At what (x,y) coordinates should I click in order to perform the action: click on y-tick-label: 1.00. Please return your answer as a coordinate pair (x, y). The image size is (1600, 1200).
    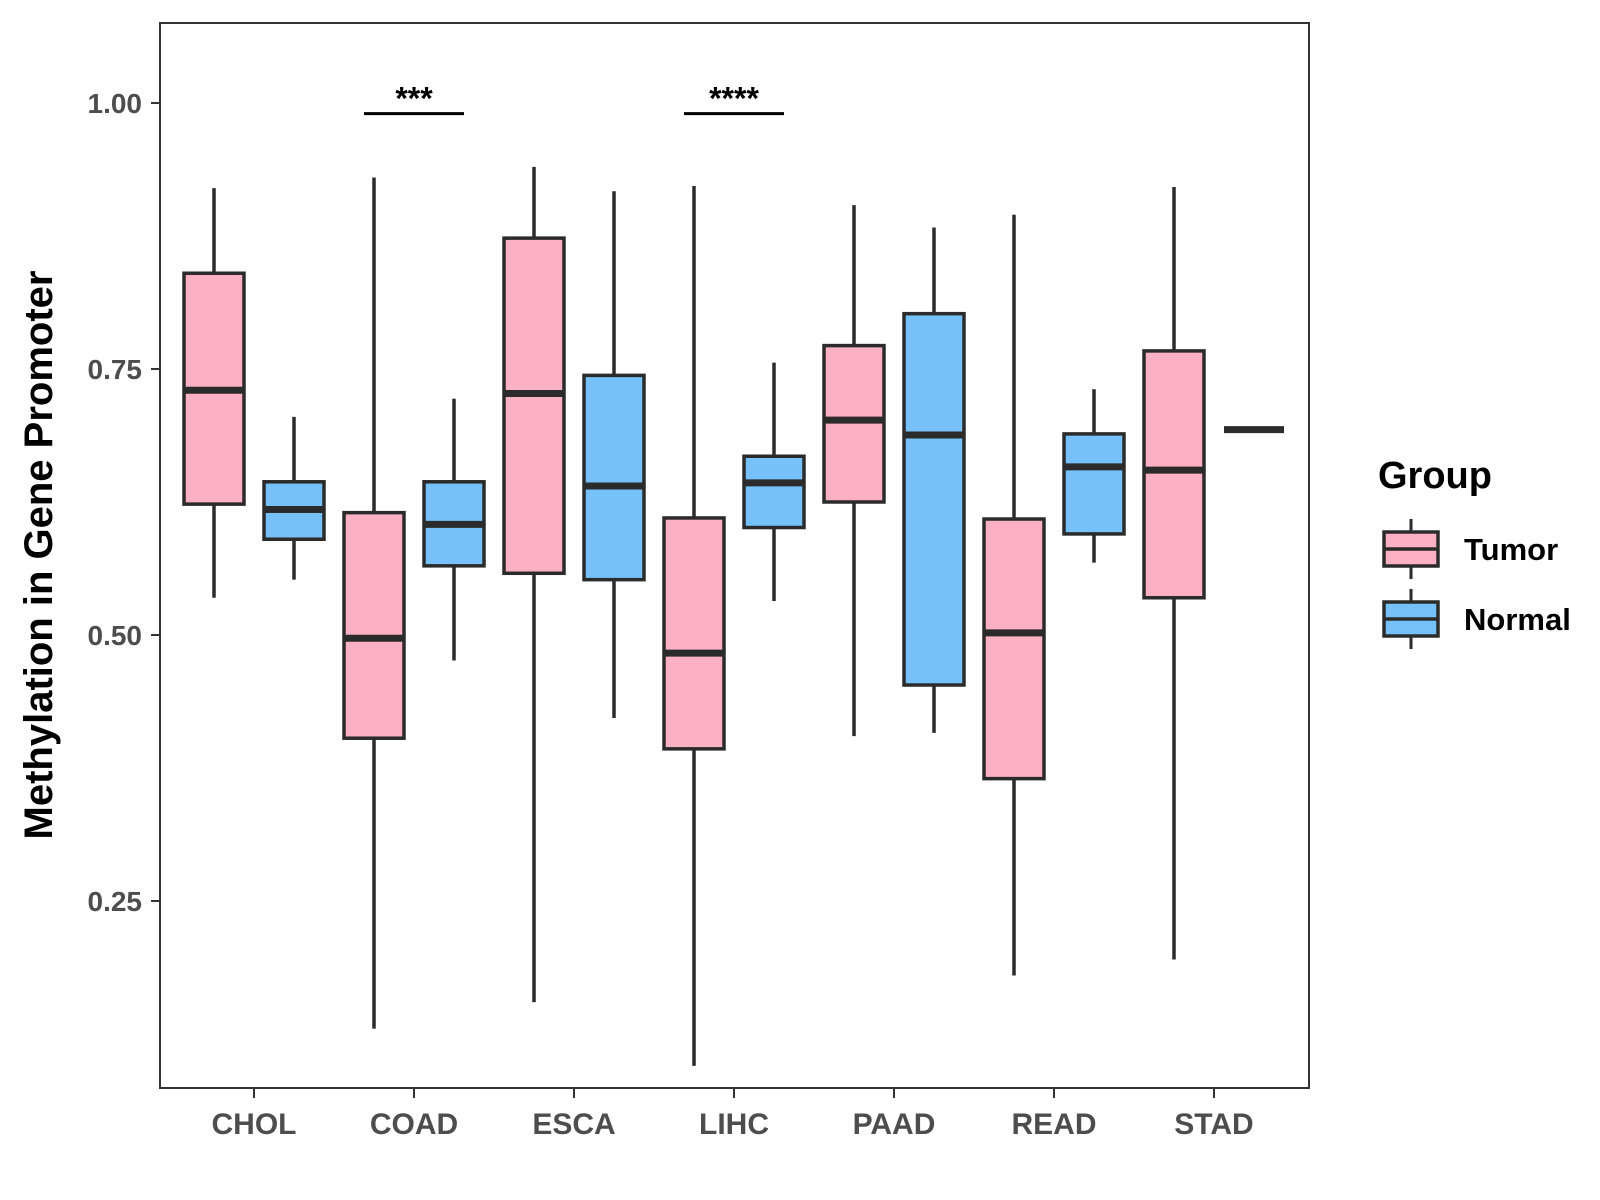
    Looking at the image, I should click on (115, 103).